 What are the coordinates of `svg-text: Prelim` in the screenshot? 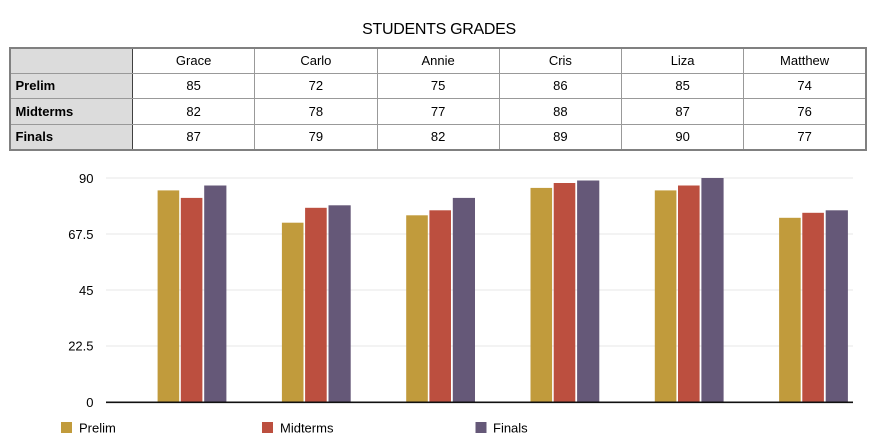 It's located at (97, 428).